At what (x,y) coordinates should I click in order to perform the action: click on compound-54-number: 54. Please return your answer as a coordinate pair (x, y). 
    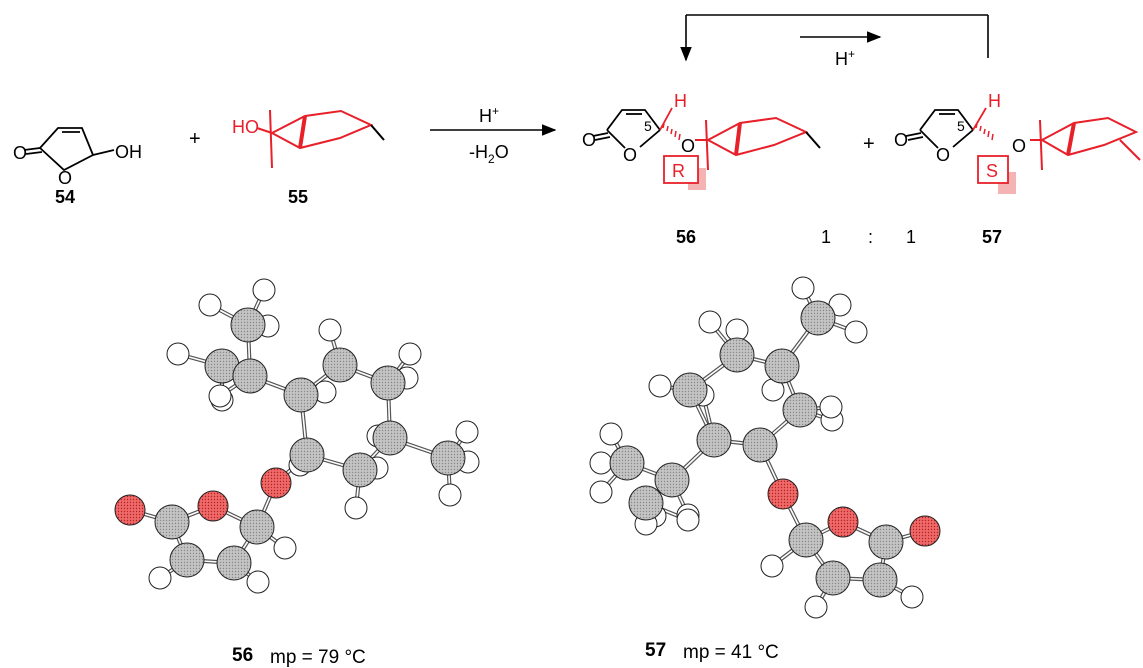
    Looking at the image, I should click on (65, 197).